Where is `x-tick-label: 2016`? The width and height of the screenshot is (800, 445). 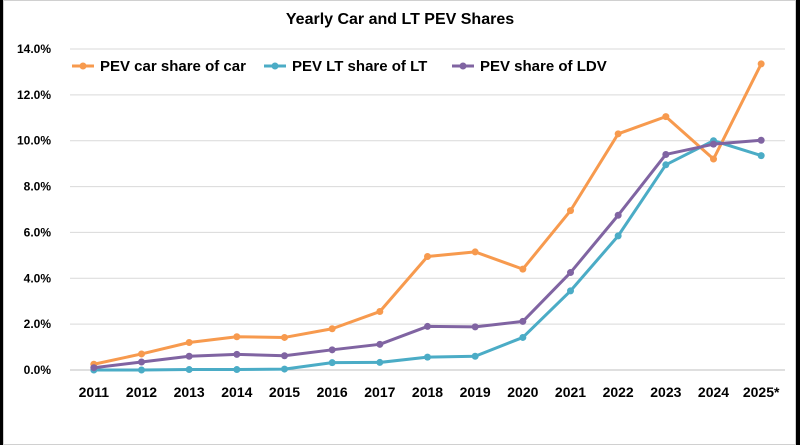
x-tick-label: 2016 is located at coordinates (332, 392).